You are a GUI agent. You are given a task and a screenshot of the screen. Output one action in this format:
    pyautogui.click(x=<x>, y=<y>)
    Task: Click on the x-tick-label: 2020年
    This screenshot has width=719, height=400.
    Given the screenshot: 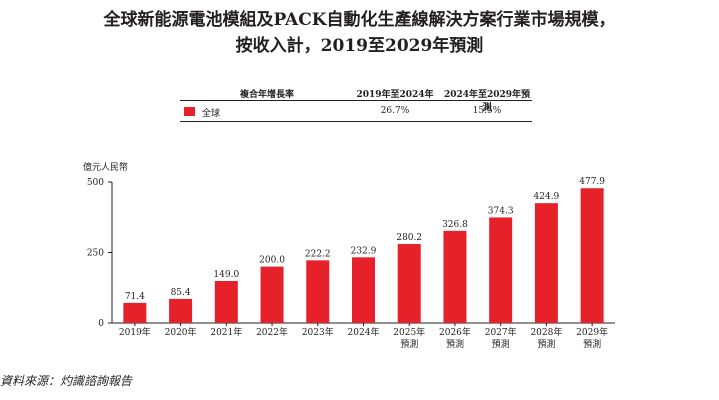 What is the action you would take?
    pyautogui.click(x=181, y=332)
    